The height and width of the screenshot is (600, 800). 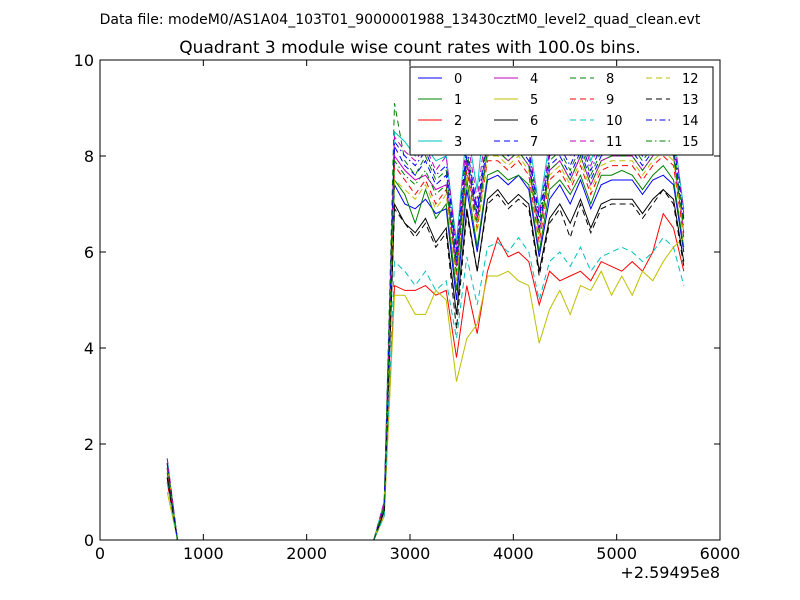 What do you see at coordinates (458, 79) in the screenshot?
I see `legend-label-0: 0` at bounding box center [458, 79].